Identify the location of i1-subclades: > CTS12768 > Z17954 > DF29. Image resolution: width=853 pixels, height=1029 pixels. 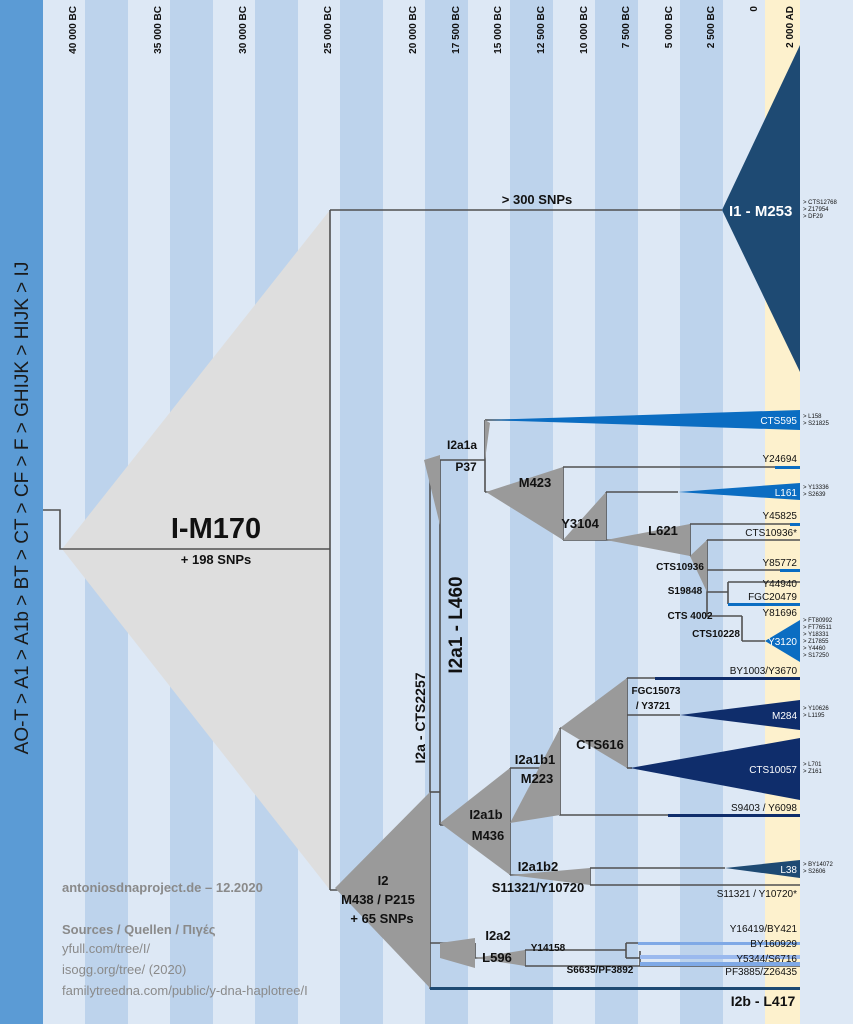
(820, 210).